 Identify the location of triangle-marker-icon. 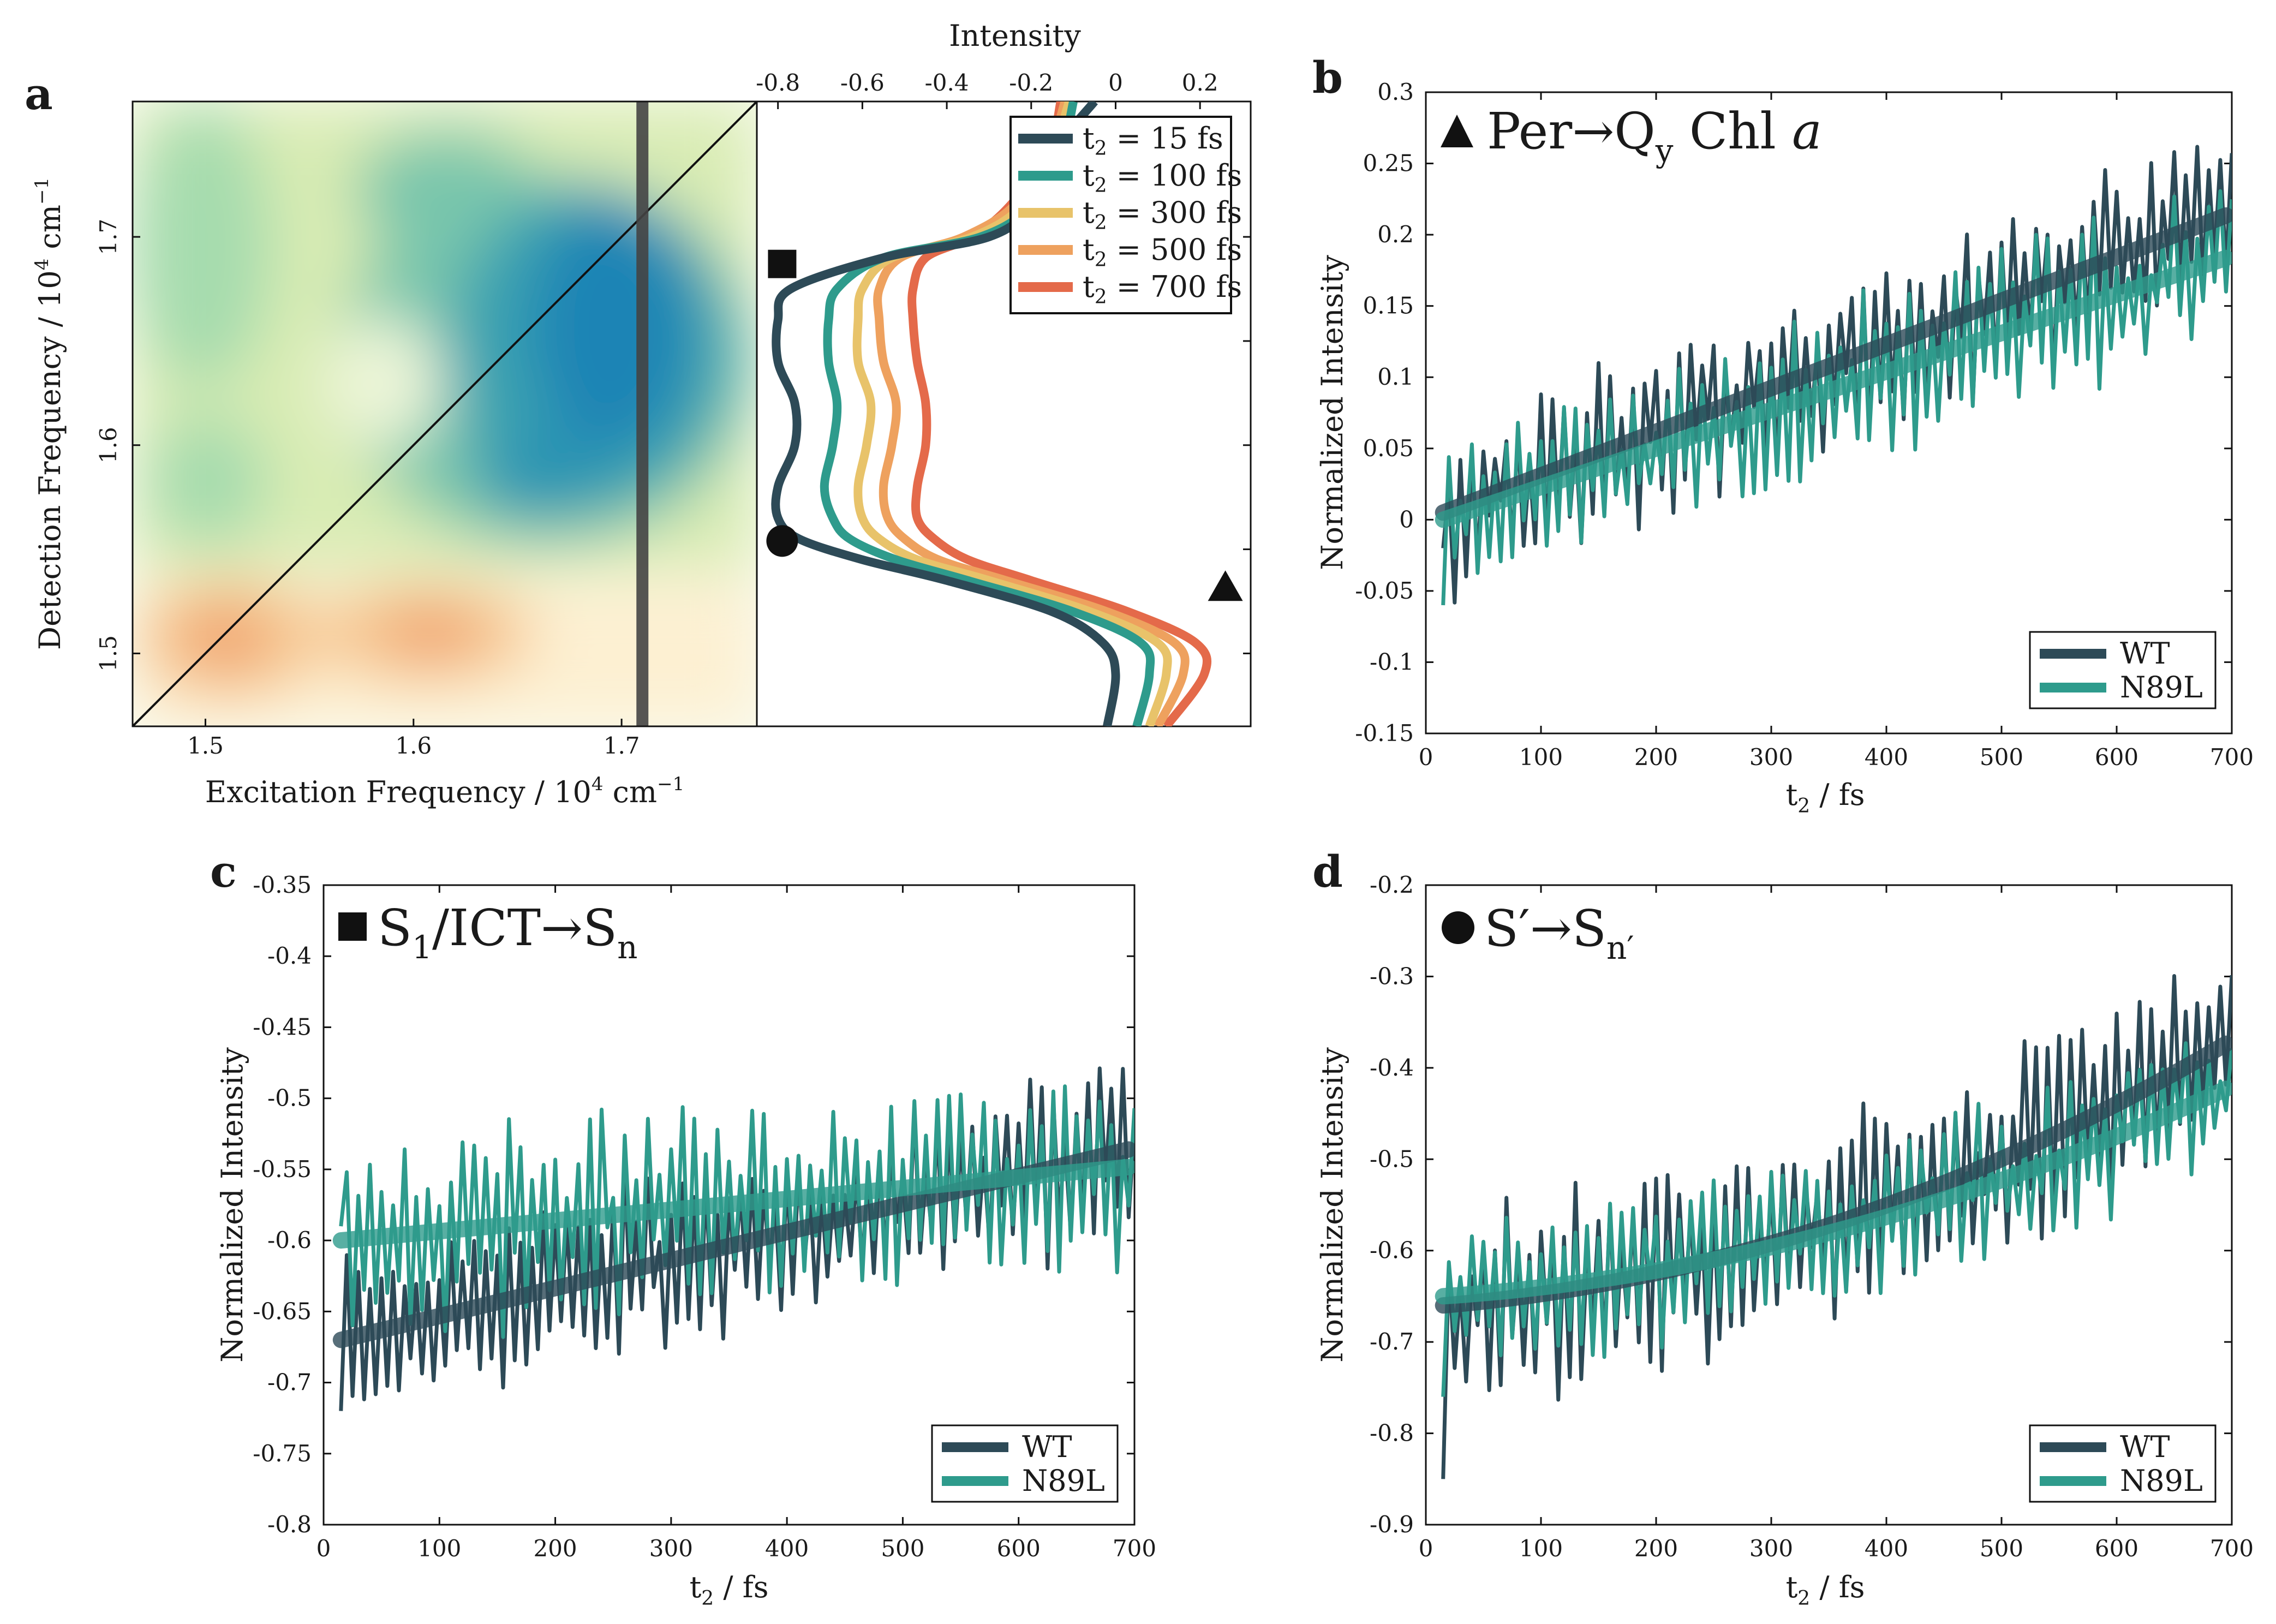
(1225, 585).